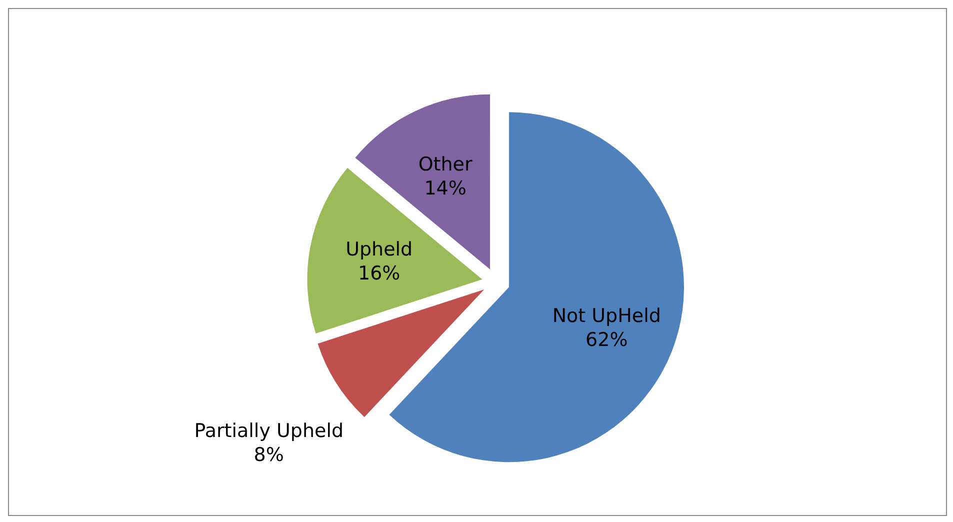  What do you see at coordinates (379, 249) in the screenshot?
I see `slice-label: Upheld` at bounding box center [379, 249].